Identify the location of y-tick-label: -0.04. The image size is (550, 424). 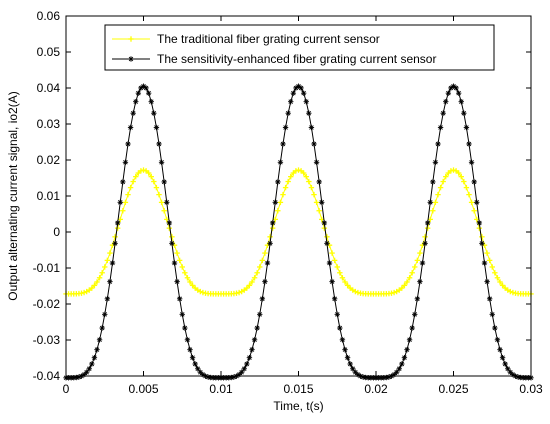
(47, 376).